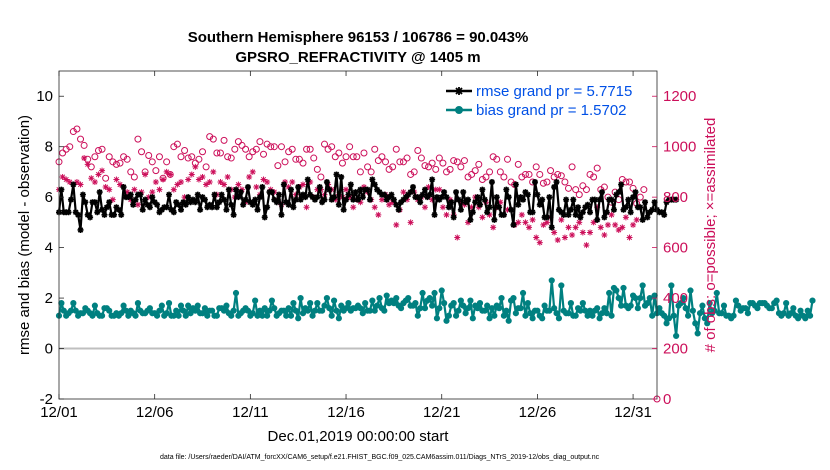 Image resolution: width=830 pixels, height=470 pixels. Describe the element at coordinates (710, 235) in the screenshot. I see `y2-axis-label: # of obs: o=possible; ×=assimilated` at that location.